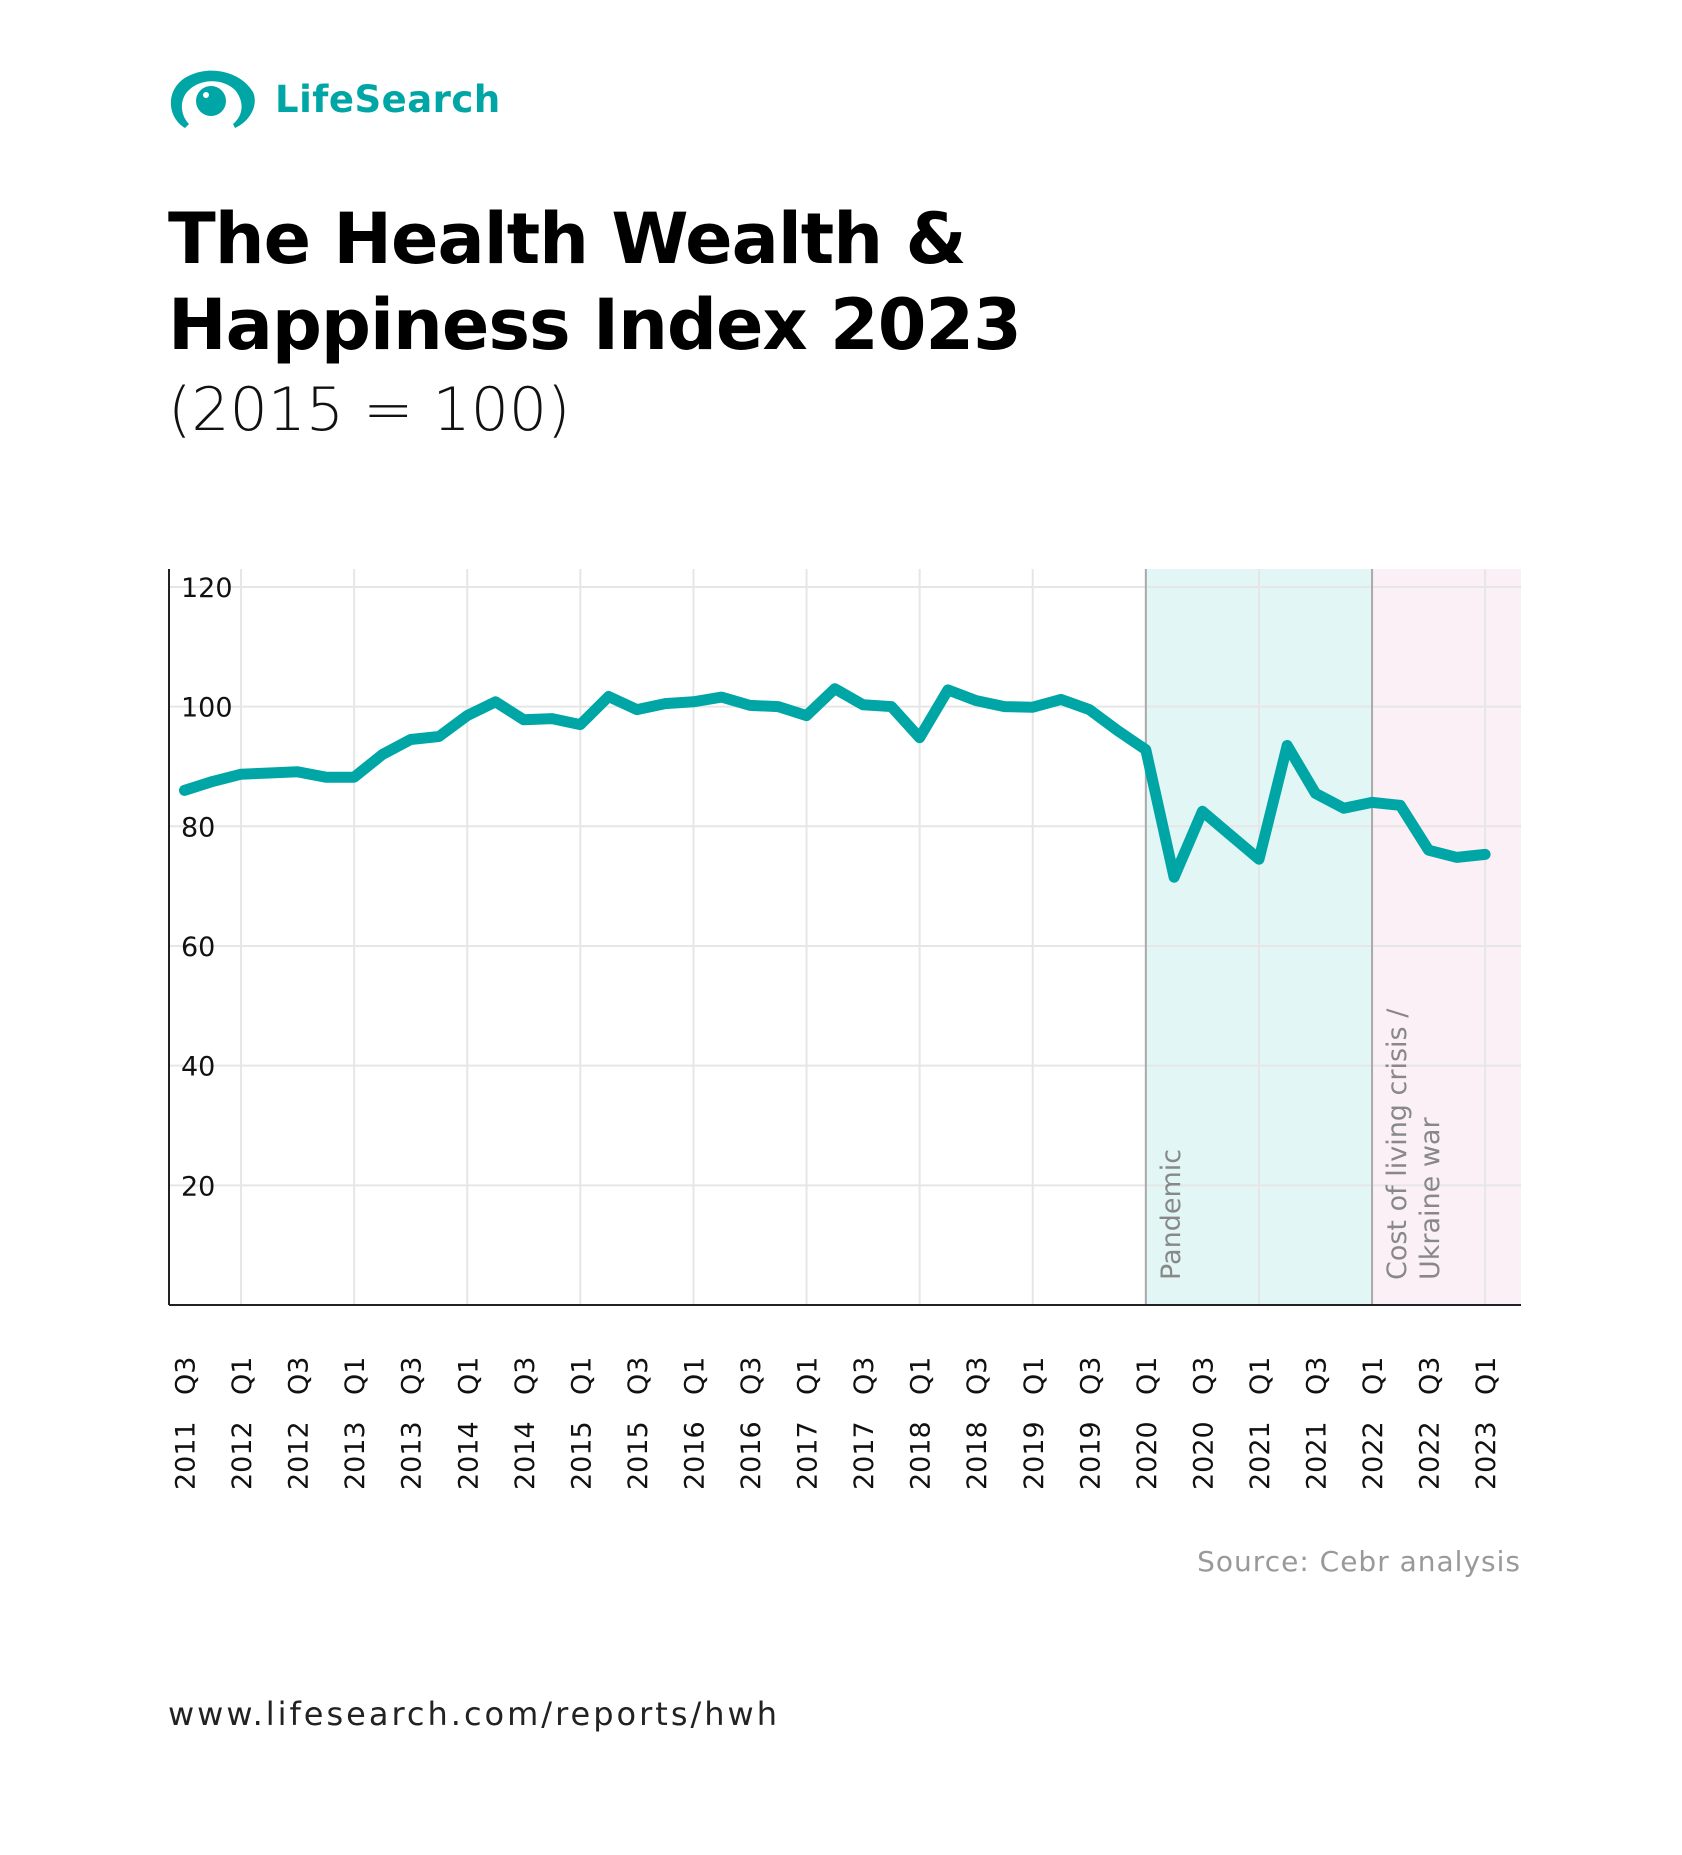 This screenshot has width=1682, height=1855. What do you see at coordinates (474, 1714) in the screenshot?
I see `report-url: www.lifesearch.com/reports/hwh` at bounding box center [474, 1714].